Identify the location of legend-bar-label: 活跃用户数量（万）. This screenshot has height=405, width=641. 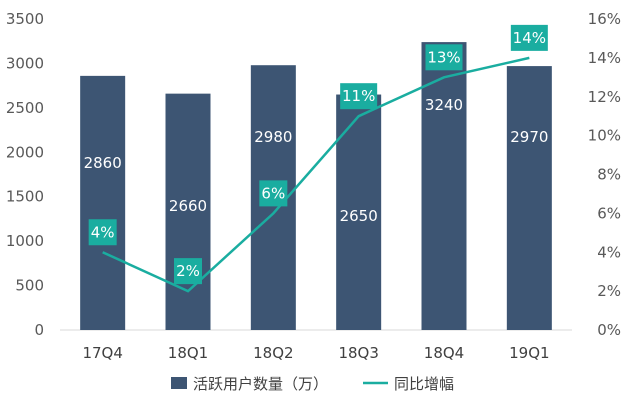
(260, 384).